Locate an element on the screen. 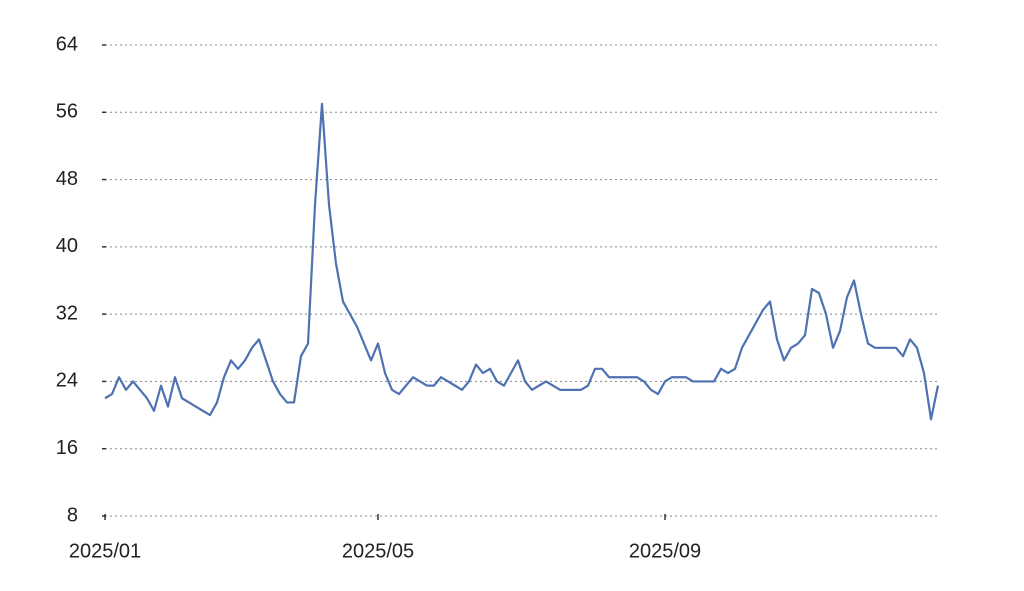 This screenshot has height=591, width=1024. y-tick-label: 48 is located at coordinates (67, 179).